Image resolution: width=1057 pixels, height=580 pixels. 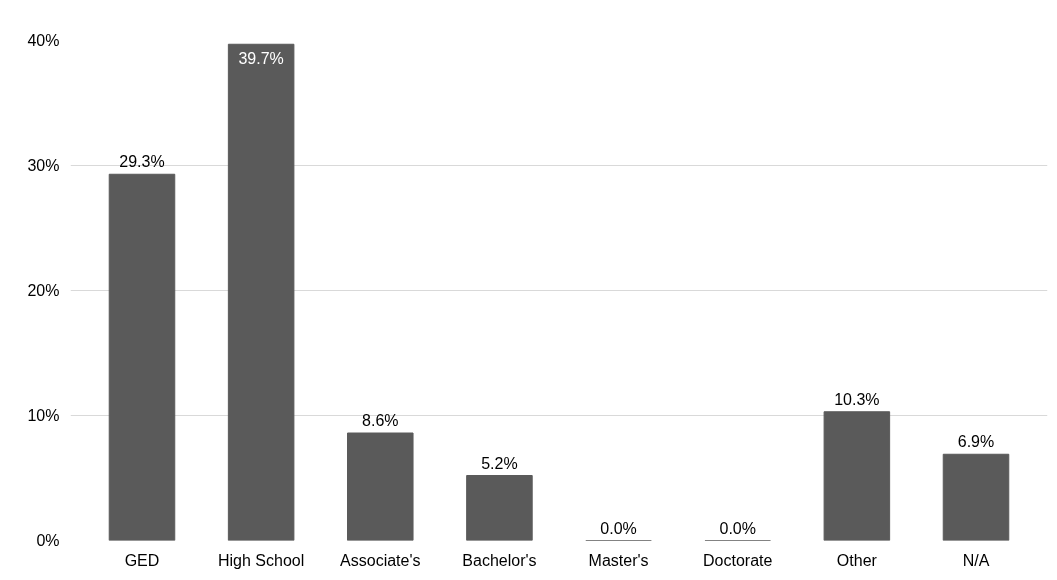 I want to click on data-label: 5.2%, so click(x=499, y=463).